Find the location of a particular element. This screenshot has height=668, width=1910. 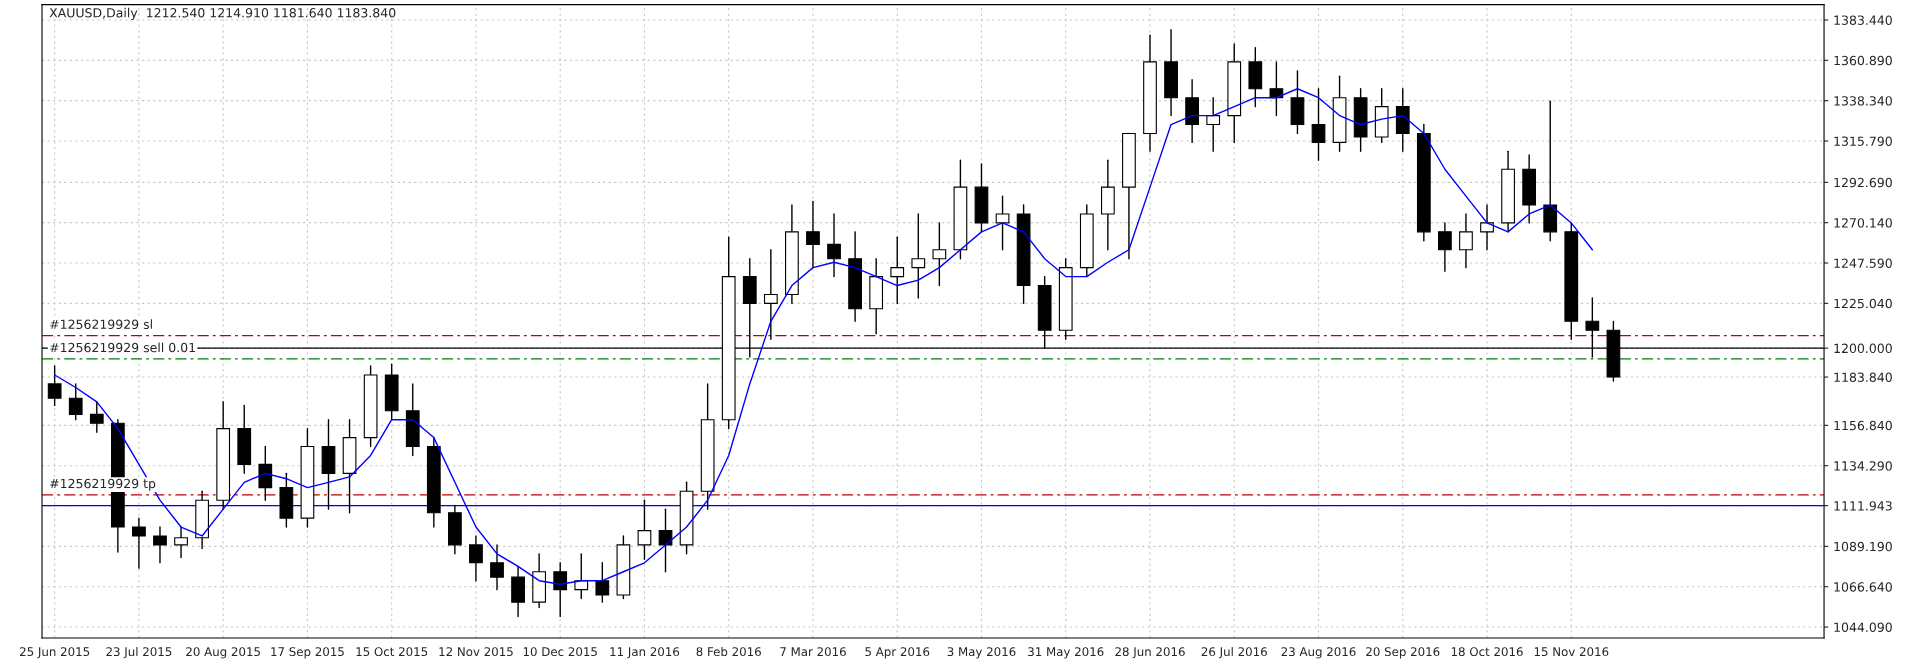

y-tick-label: 1200.000 is located at coordinates (1863, 348).